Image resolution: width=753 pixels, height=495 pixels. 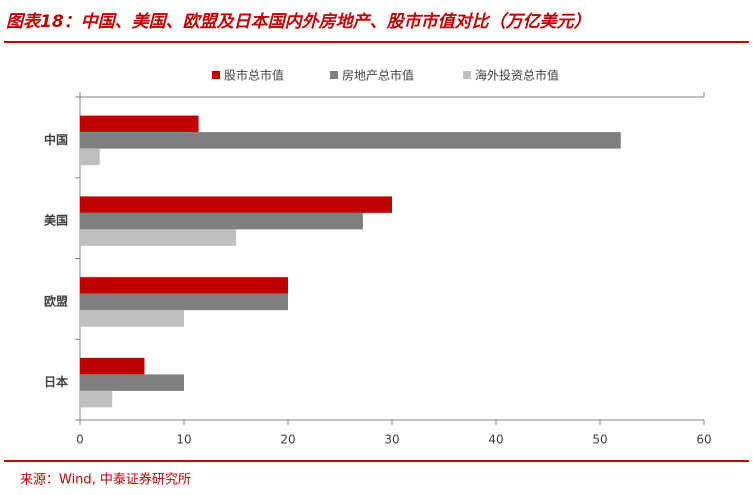 I want to click on legend-label: 海外投资总市值, so click(x=517, y=75).